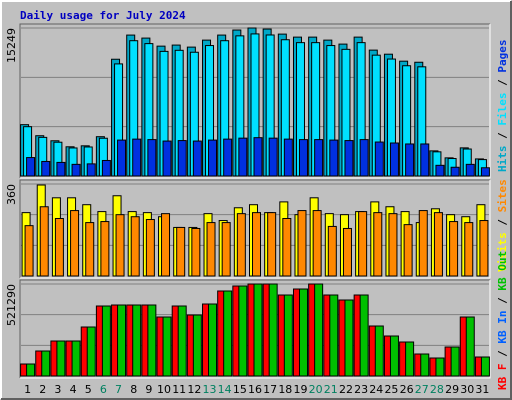 The width and height of the screenshot is (512, 400). What do you see at coordinates (225, 389) in the screenshot?
I see `x-tick-label: 14` at bounding box center [225, 389].